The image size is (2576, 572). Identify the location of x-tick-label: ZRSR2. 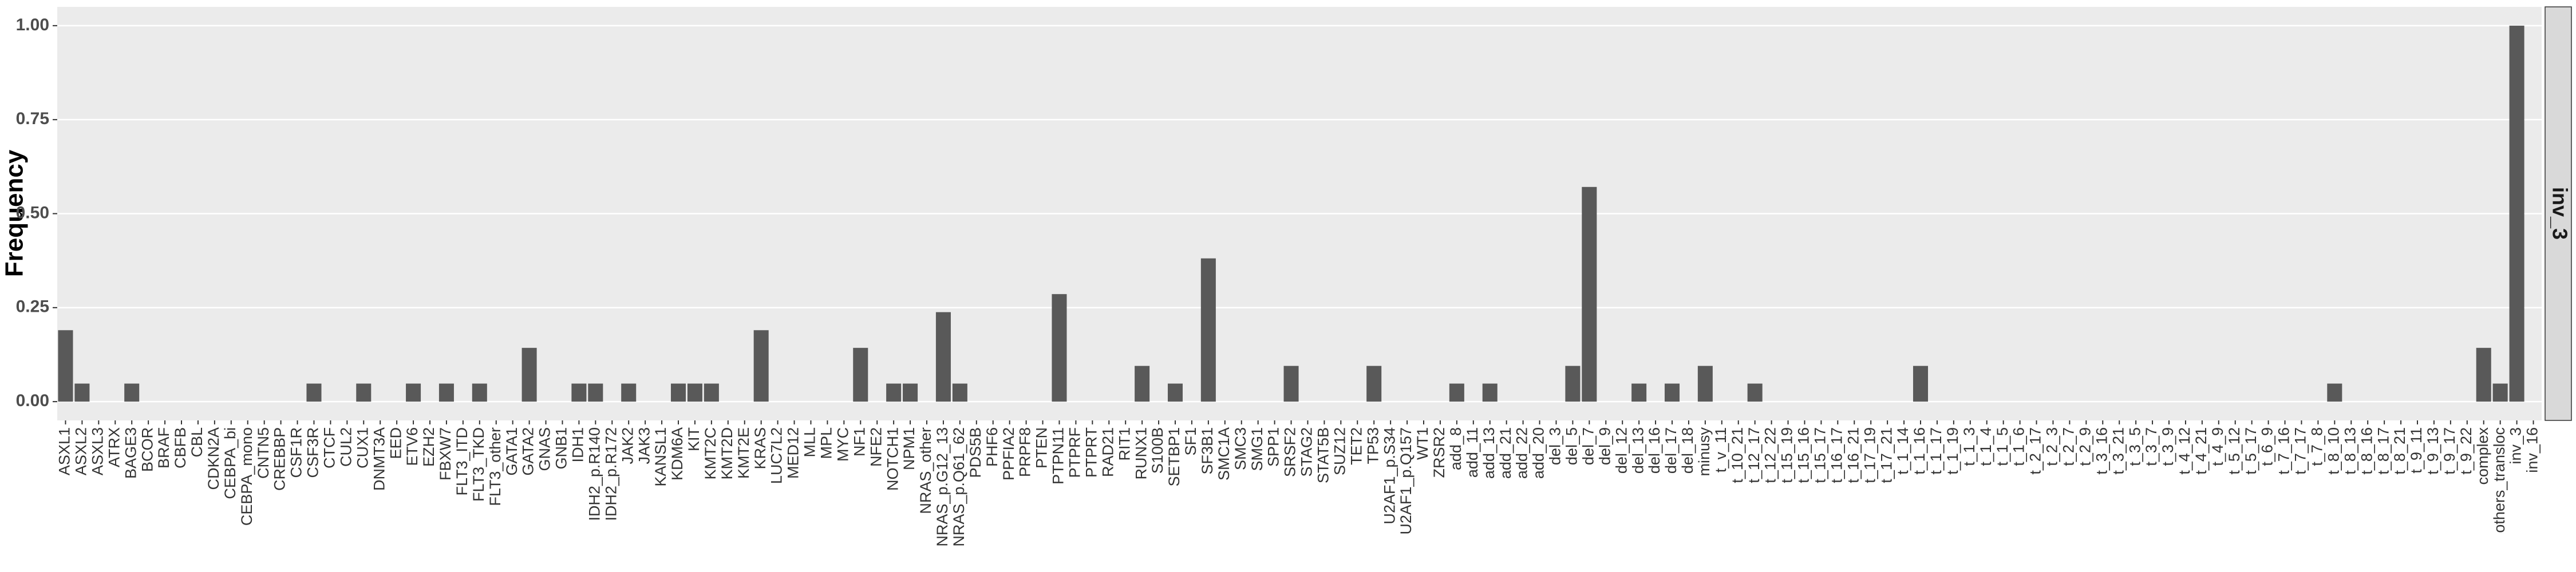
(1439, 452).